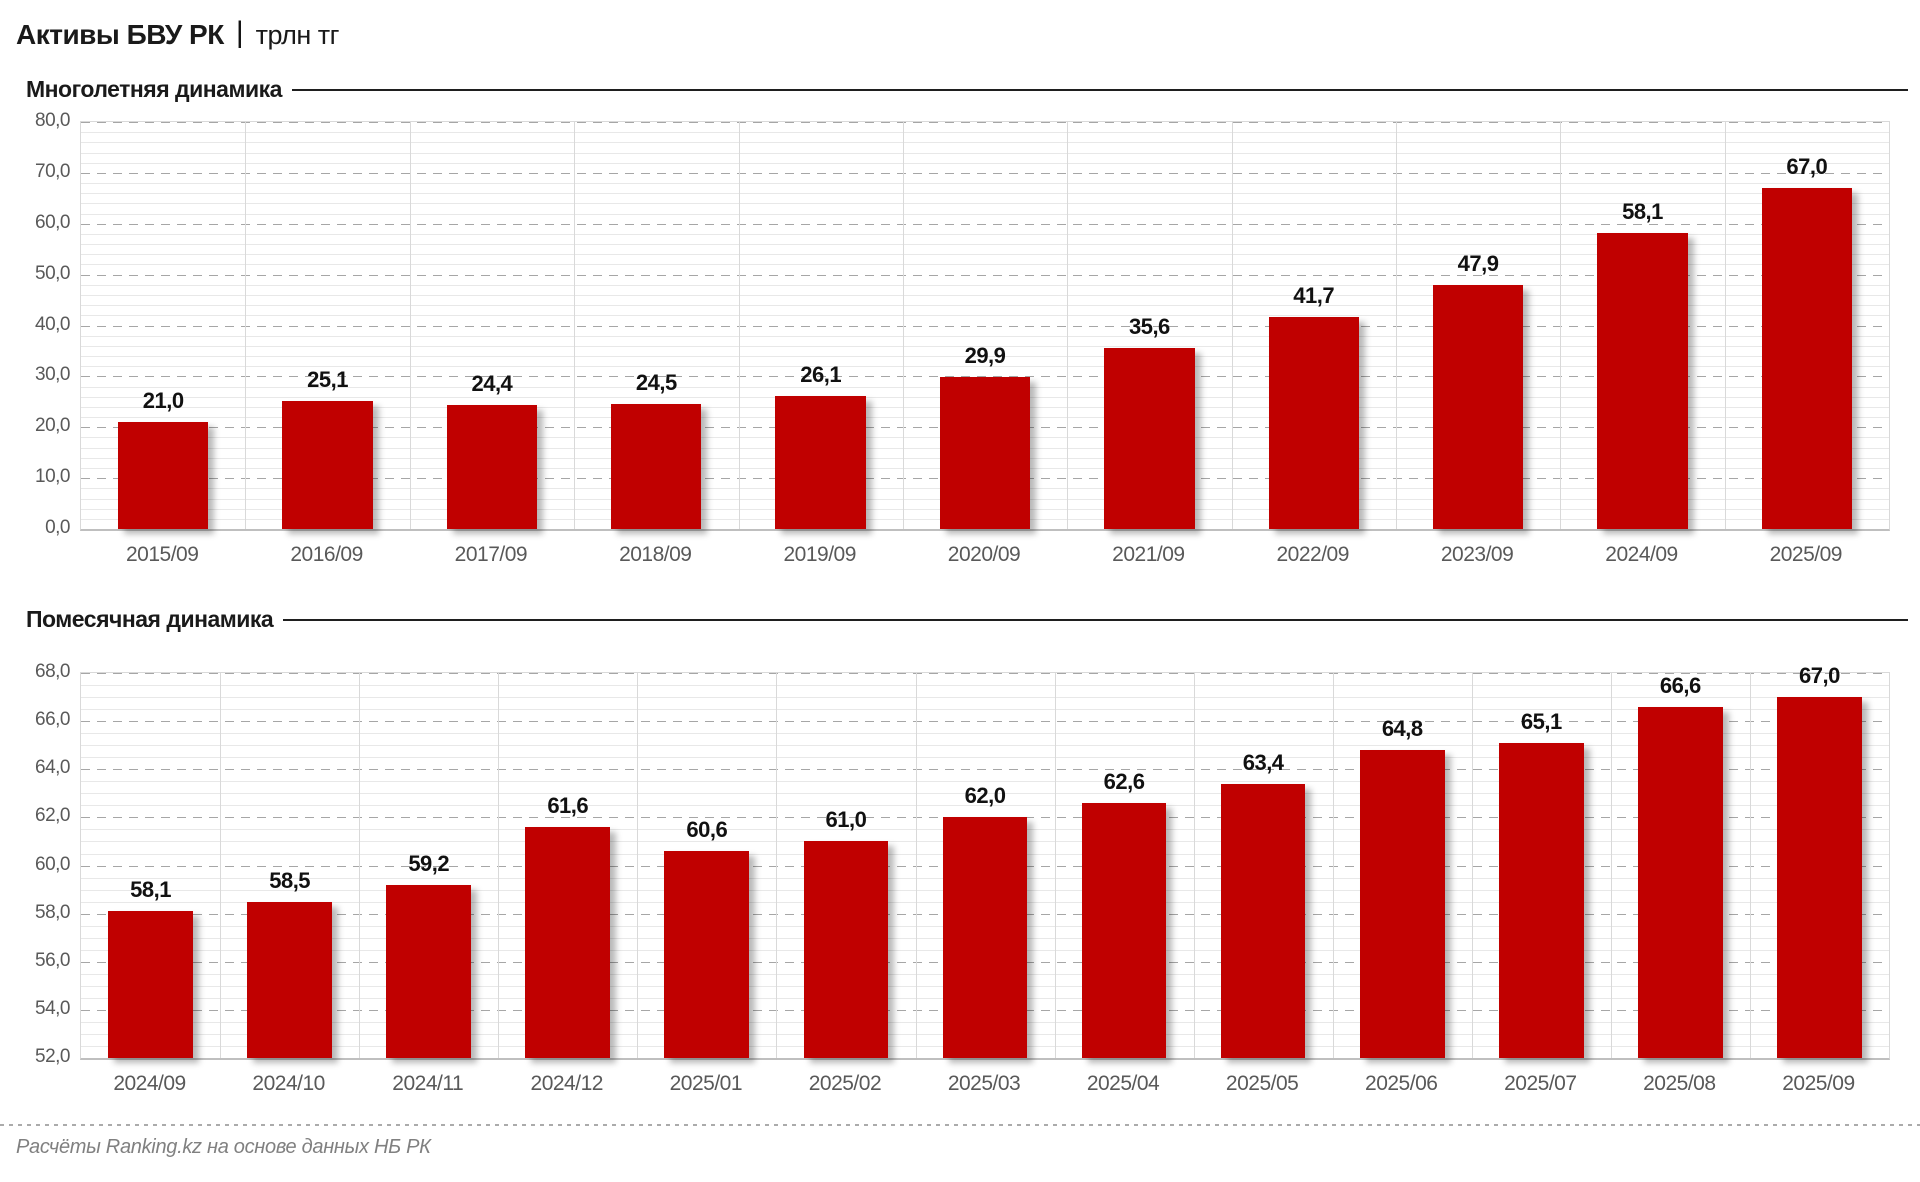 This screenshot has height=1182, width=1920. What do you see at coordinates (1478, 264) in the screenshot?
I see `bar-value-label: 47,9` at bounding box center [1478, 264].